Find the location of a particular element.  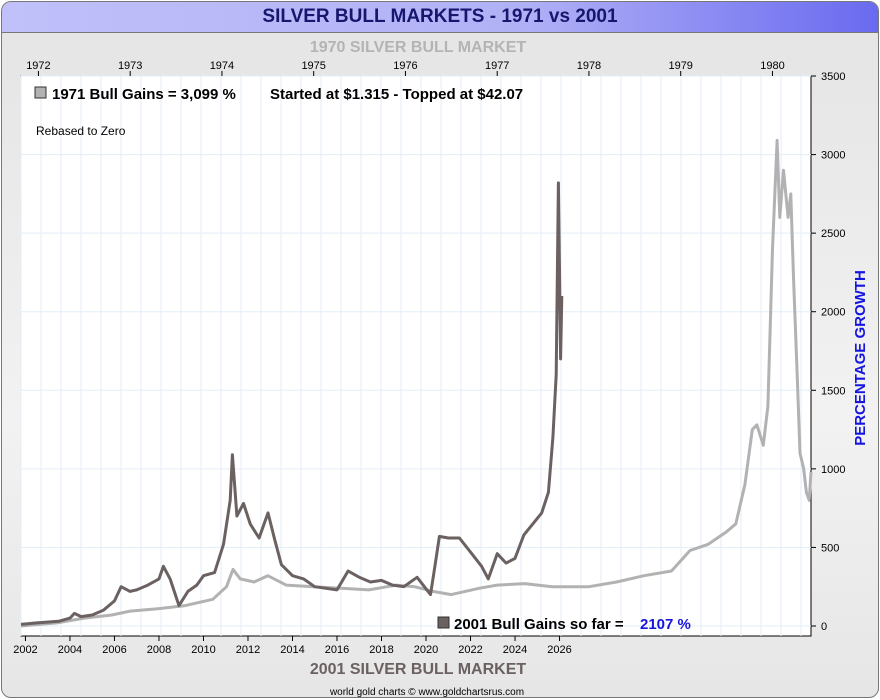

top-x-tick-label: 1980 is located at coordinates (772, 66).